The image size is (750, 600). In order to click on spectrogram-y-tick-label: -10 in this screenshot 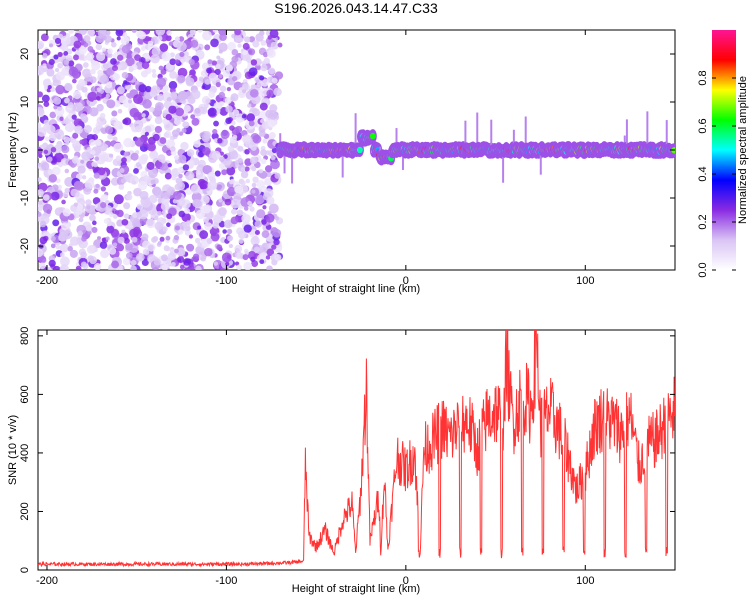, I will do `click(25, 198)`.